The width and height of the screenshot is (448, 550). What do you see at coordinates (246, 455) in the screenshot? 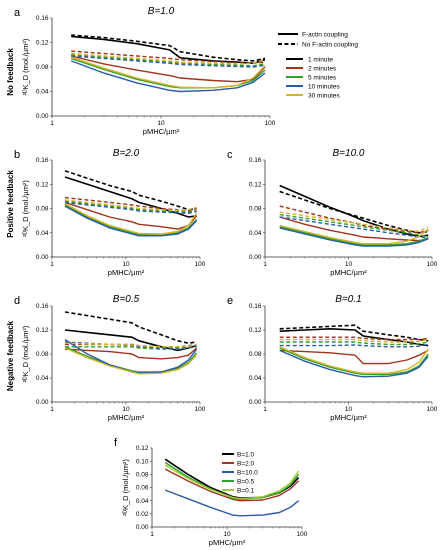
I see `legend-f-label-b1: B=1.0` at bounding box center [246, 455].